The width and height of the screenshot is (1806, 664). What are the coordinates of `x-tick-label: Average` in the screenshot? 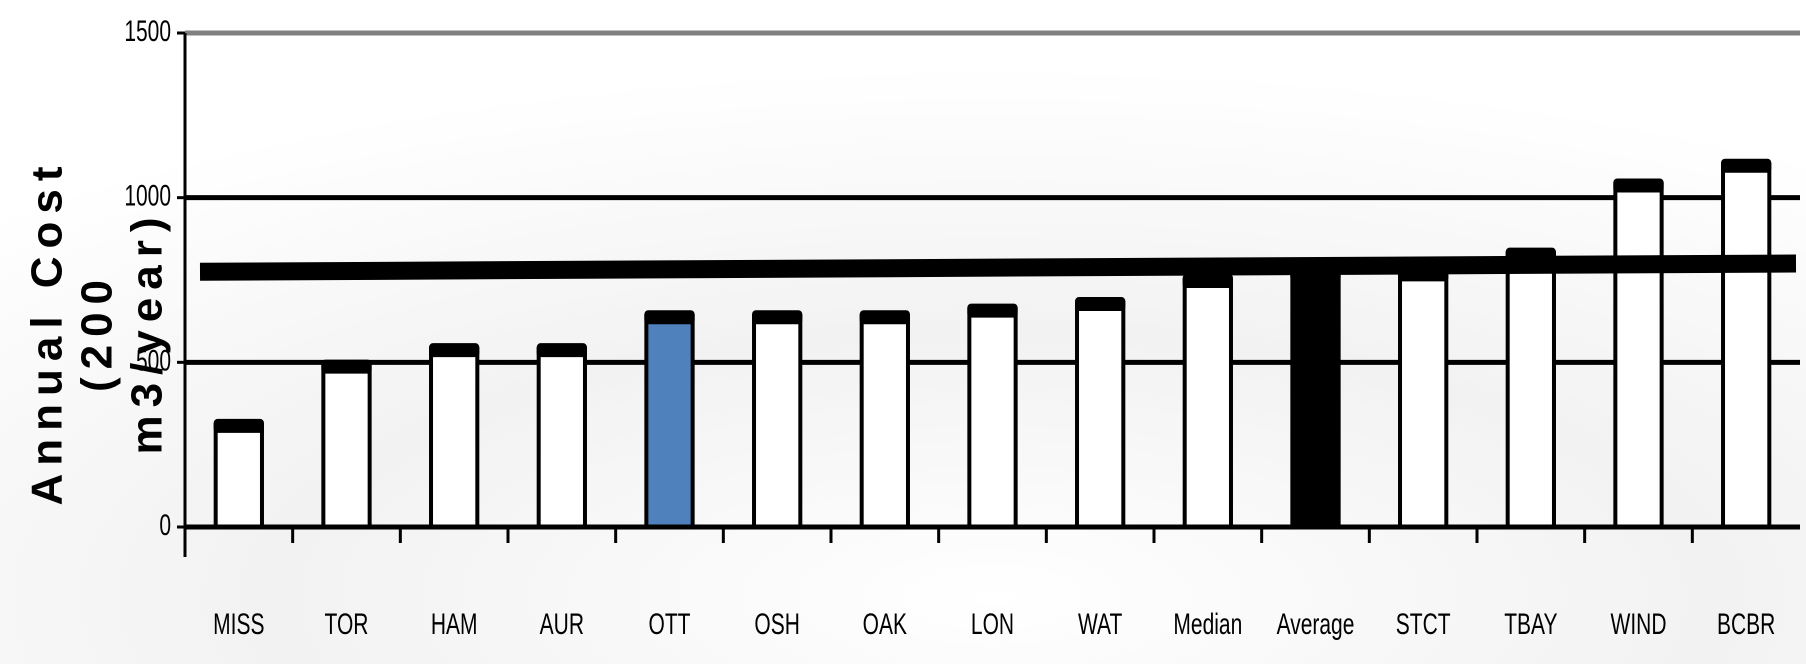 It's located at (1316, 624).